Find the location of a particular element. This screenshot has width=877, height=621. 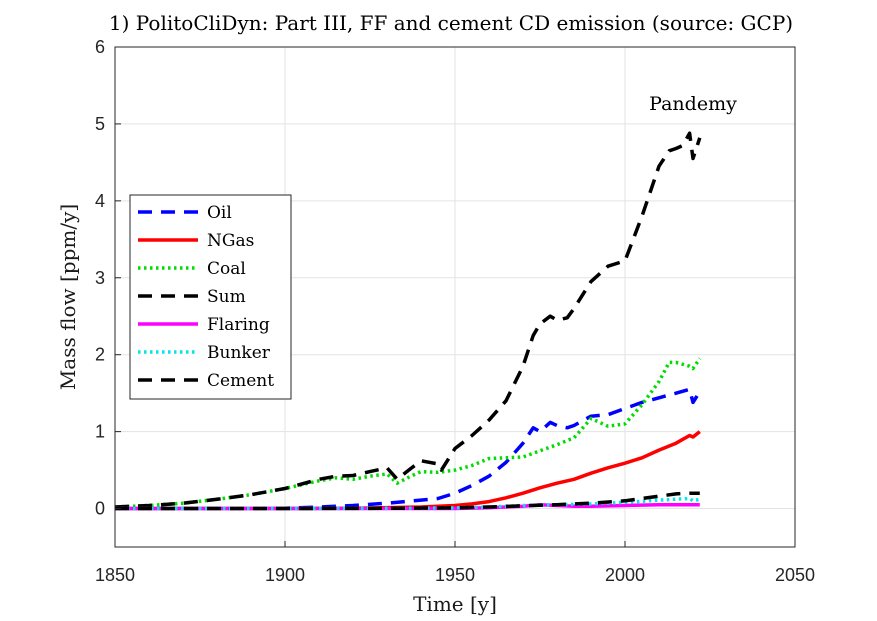

legend-label-coal: Coal is located at coordinates (226, 269).